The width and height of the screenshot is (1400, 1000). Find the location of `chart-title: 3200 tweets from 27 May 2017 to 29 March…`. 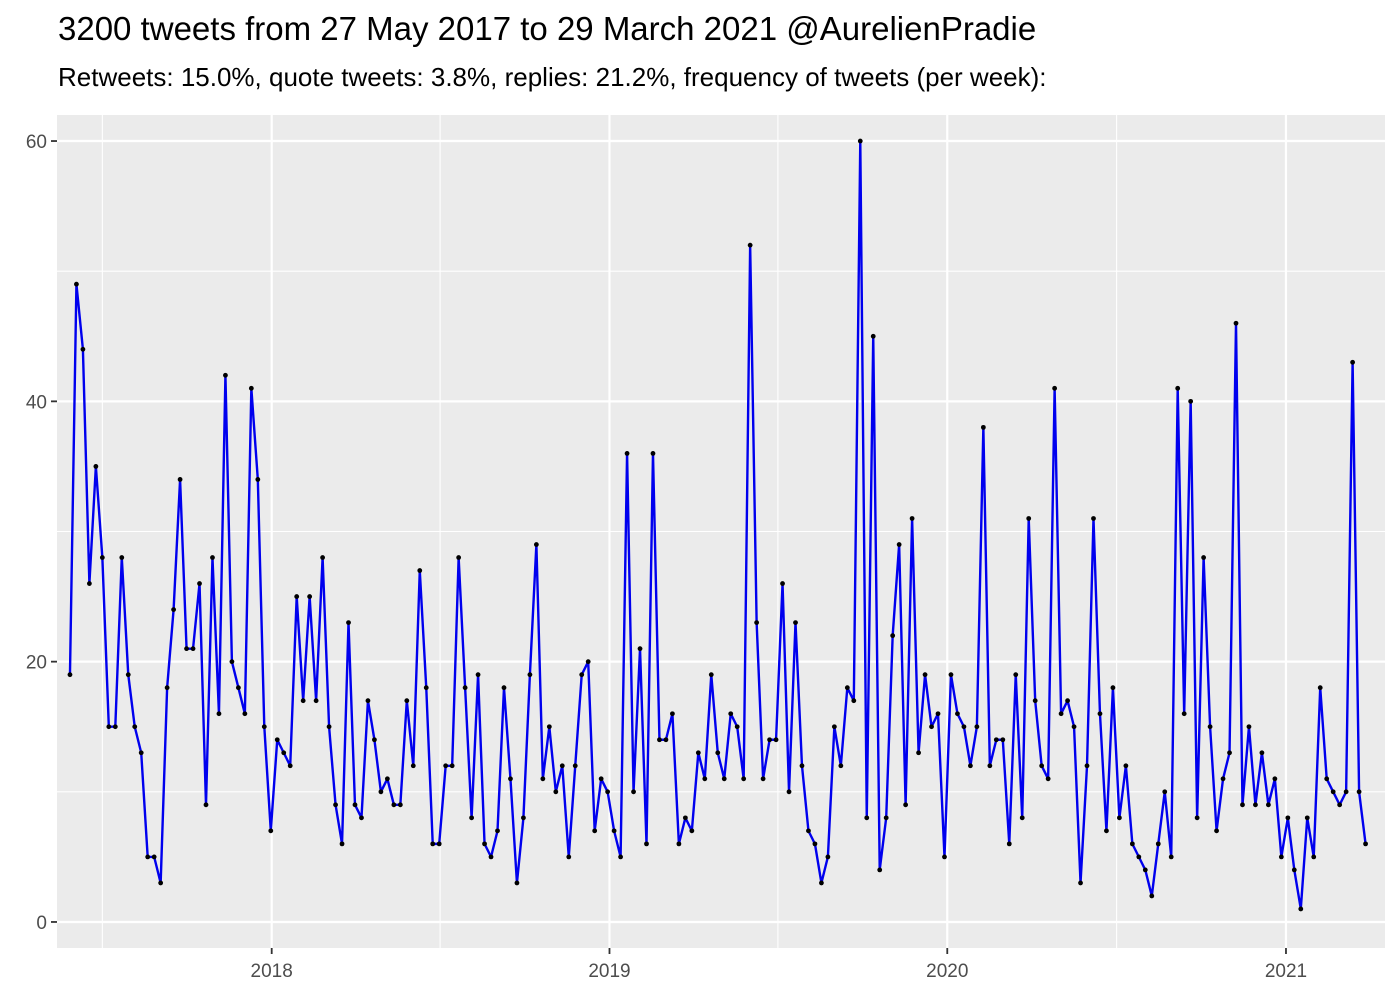

chart-title: 3200 tweets from 27 May 2017 to 29 March… is located at coordinates (547, 28).